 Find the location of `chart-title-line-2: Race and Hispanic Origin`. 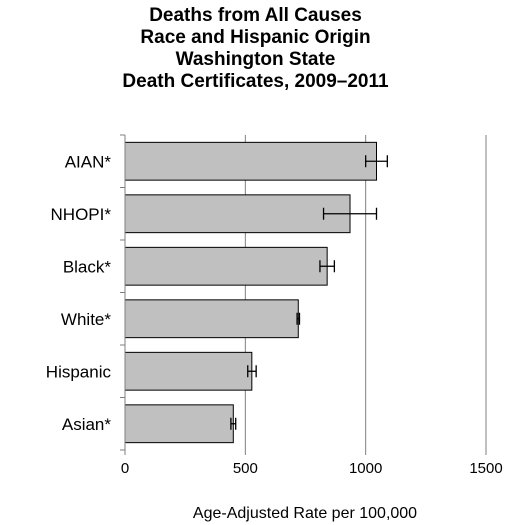

chart-title-line-2: Race and Hispanic Origin is located at coordinates (255, 37).